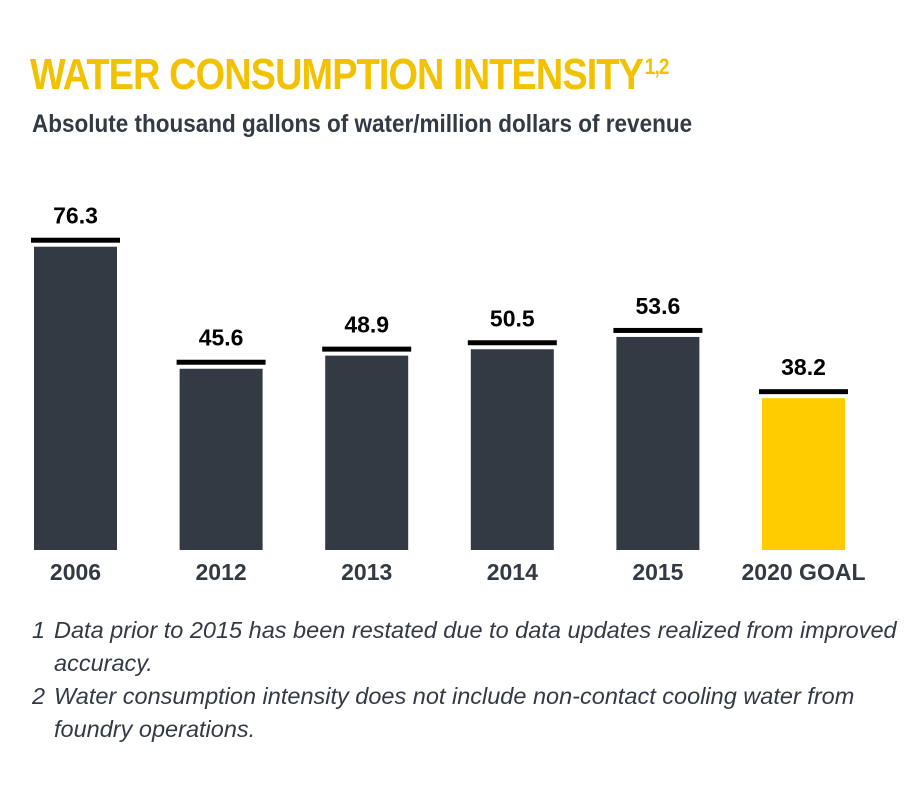  I want to click on value-label-2013: 48.9, so click(366, 325).